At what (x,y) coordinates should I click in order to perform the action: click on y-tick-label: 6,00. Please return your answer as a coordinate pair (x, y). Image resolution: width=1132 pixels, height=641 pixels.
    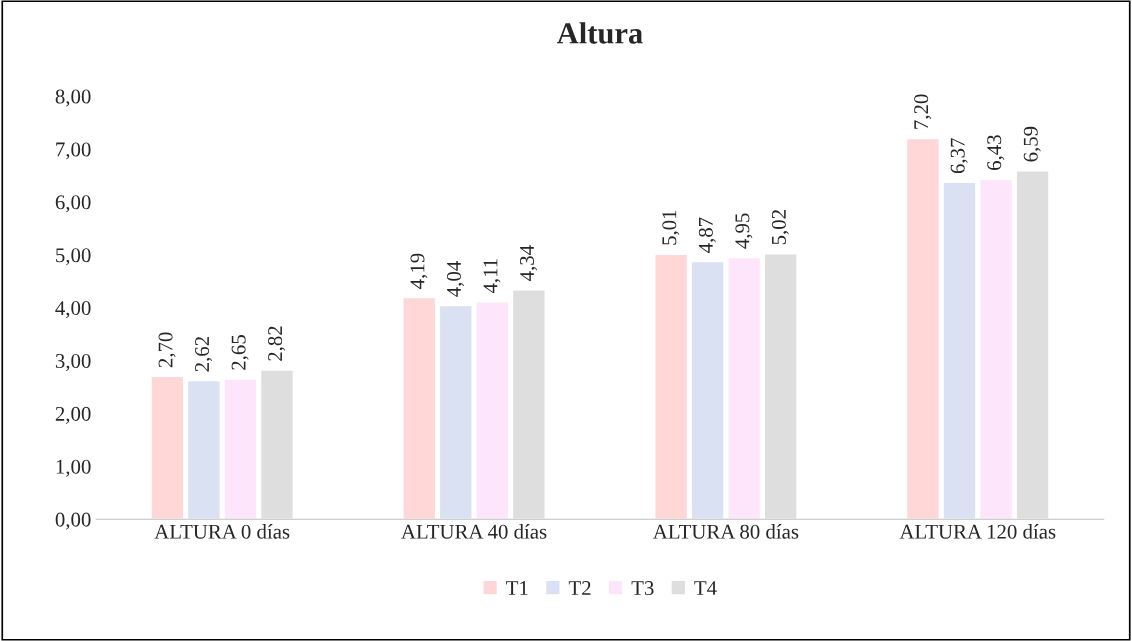
    Looking at the image, I should click on (73, 204).